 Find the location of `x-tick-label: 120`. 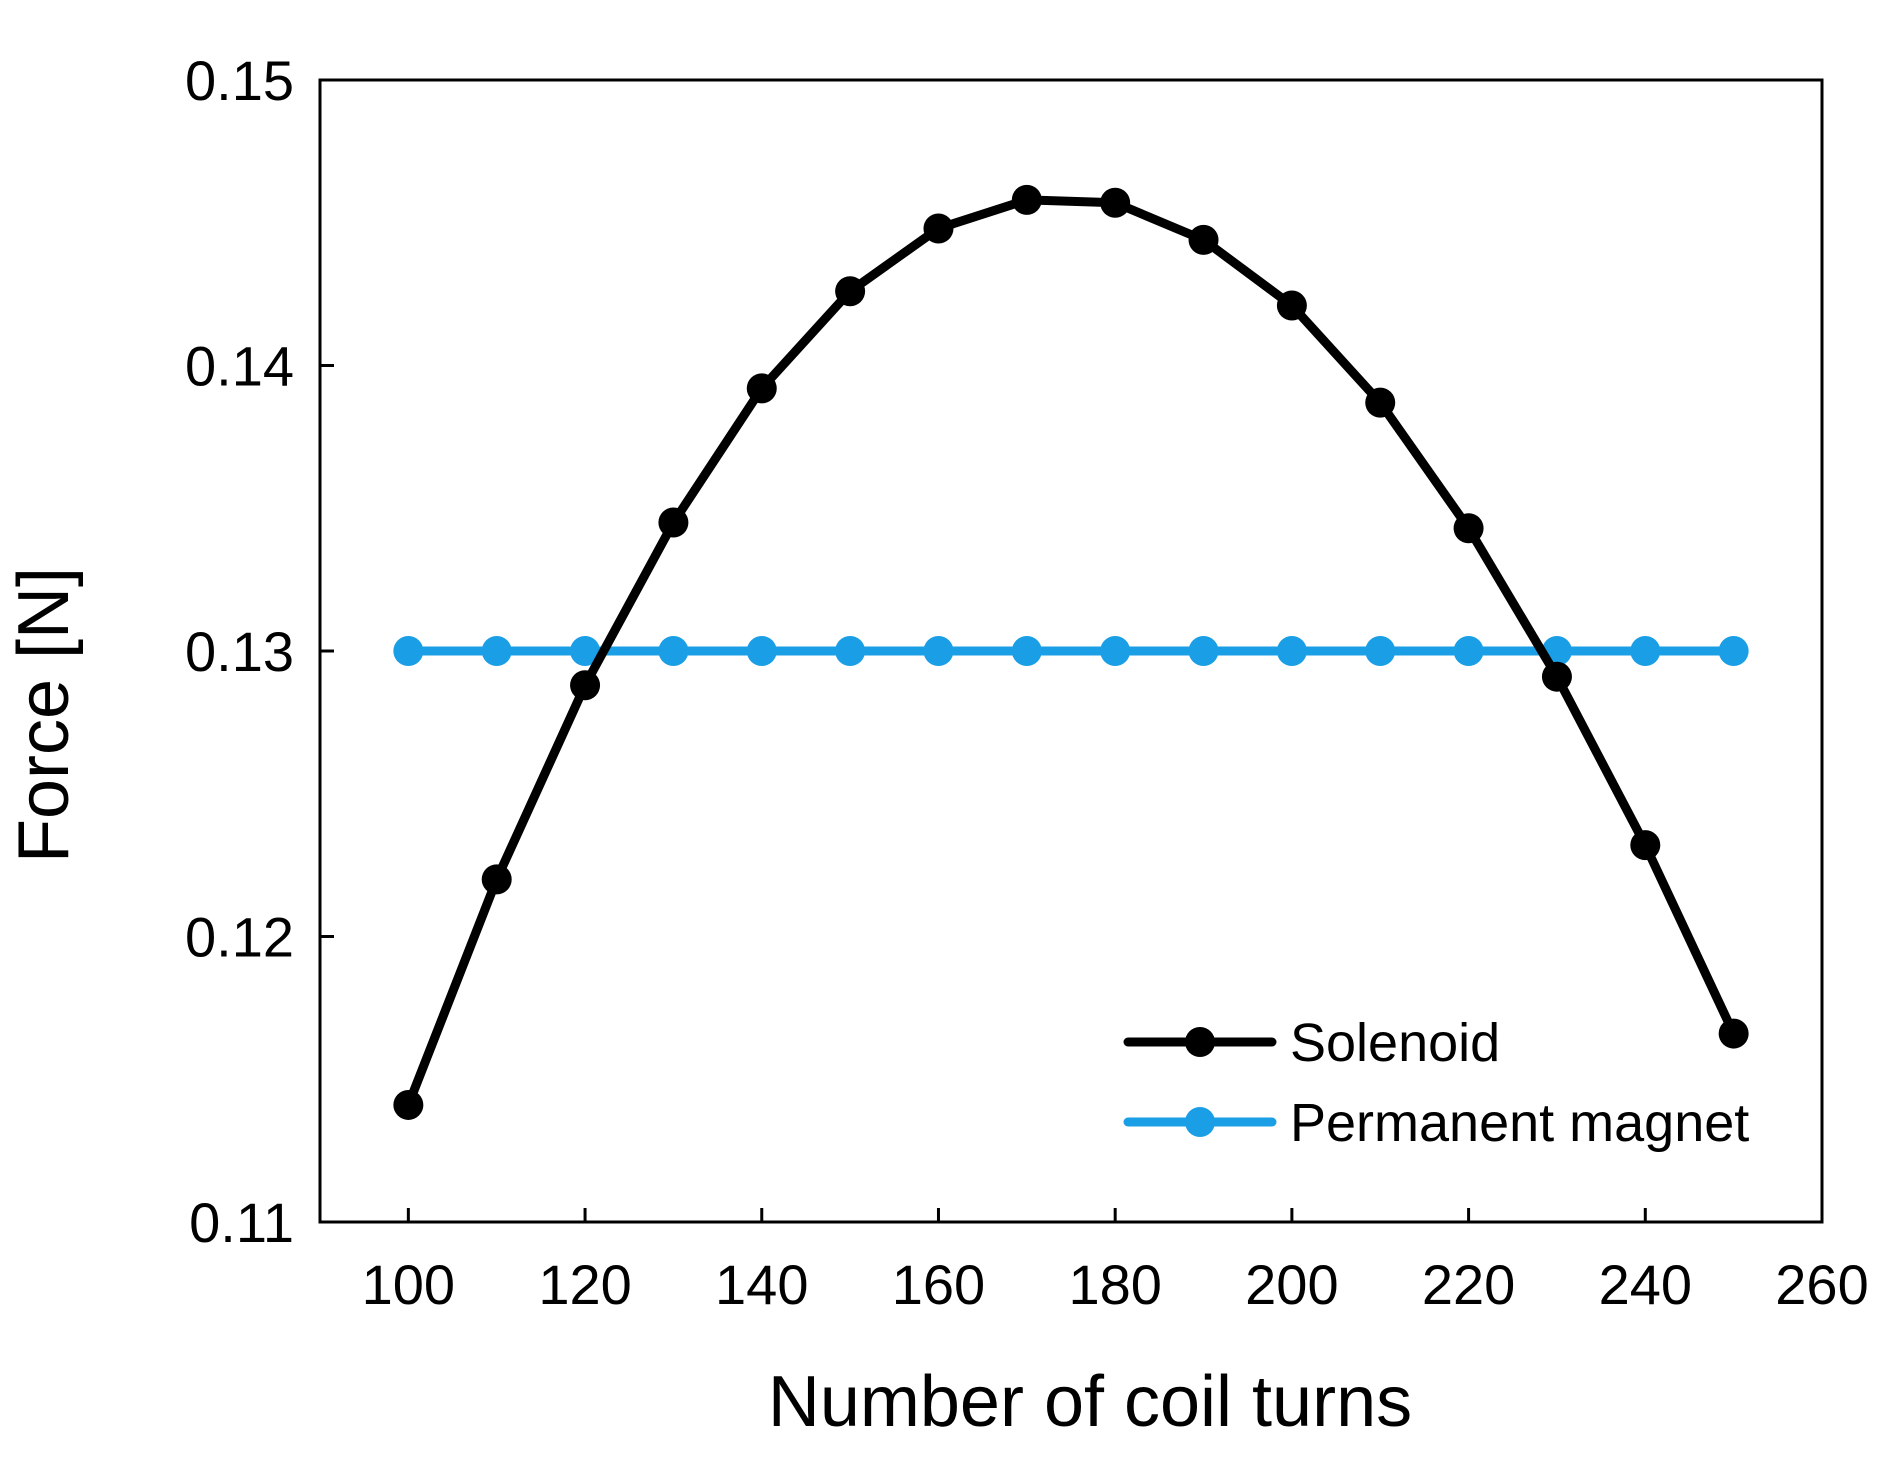

x-tick-label: 120 is located at coordinates (584, 1284).